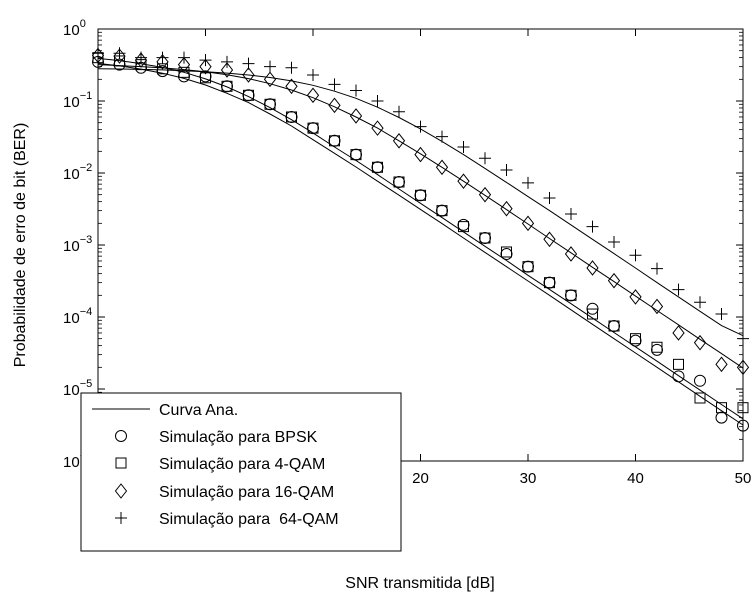 This screenshot has height=597, width=756. What do you see at coordinates (198, 410) in the screenshot?
I see `legend-label-analytic: Curva Ana.` at bounding box center [198, 410].